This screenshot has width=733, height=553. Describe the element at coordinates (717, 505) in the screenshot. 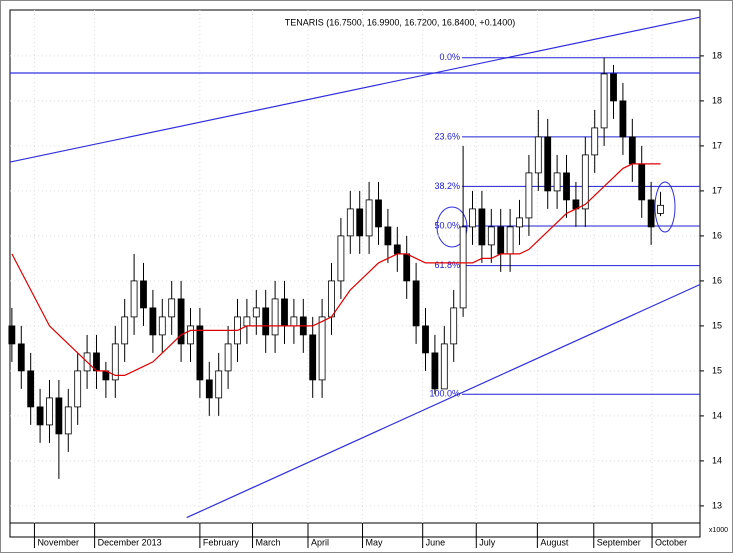

I see `y-tick-label: 13` at that location.